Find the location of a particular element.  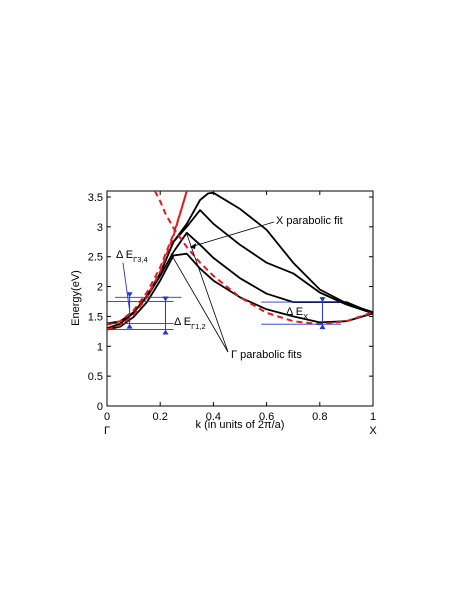

leader-delta-e-gamma34 is located at coordinates (126, 286).